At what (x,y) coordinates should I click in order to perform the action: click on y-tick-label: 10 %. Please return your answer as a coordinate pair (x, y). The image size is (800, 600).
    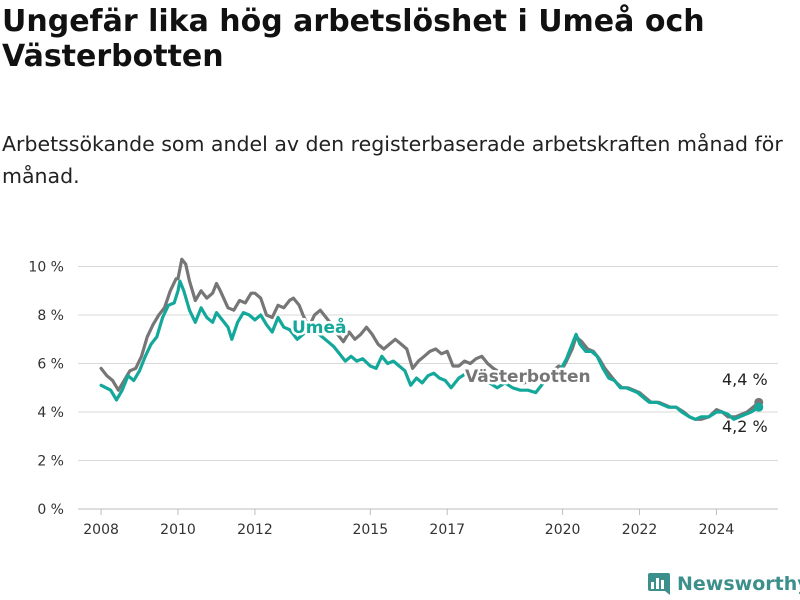
    Looking at the image, I should click on (46, 268).